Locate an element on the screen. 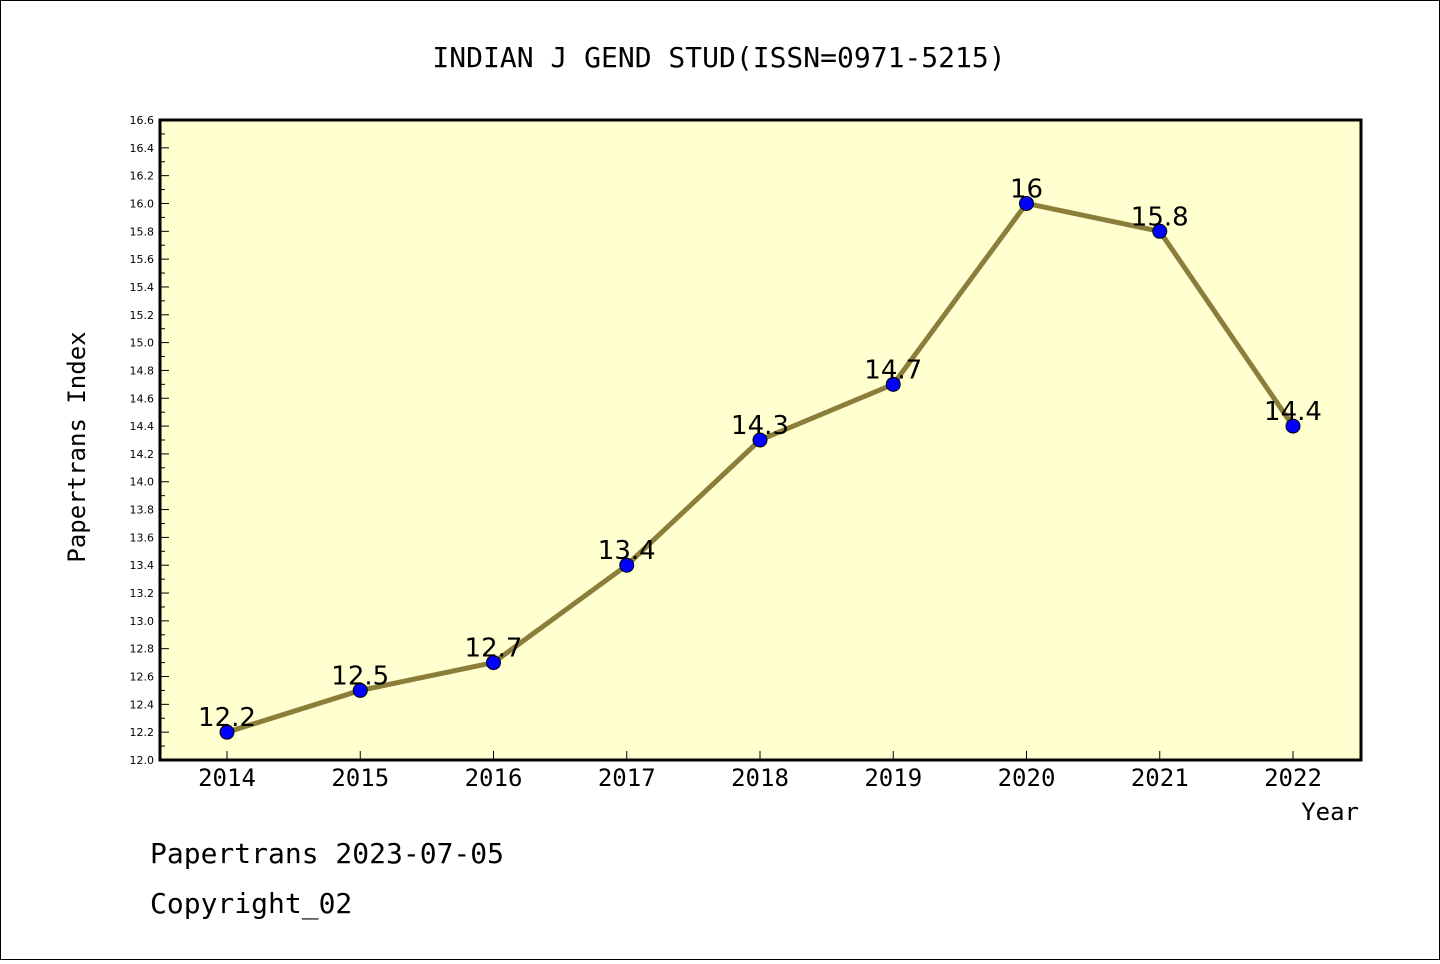  data-label: 14.4 is located at coordinates (1293, 412).